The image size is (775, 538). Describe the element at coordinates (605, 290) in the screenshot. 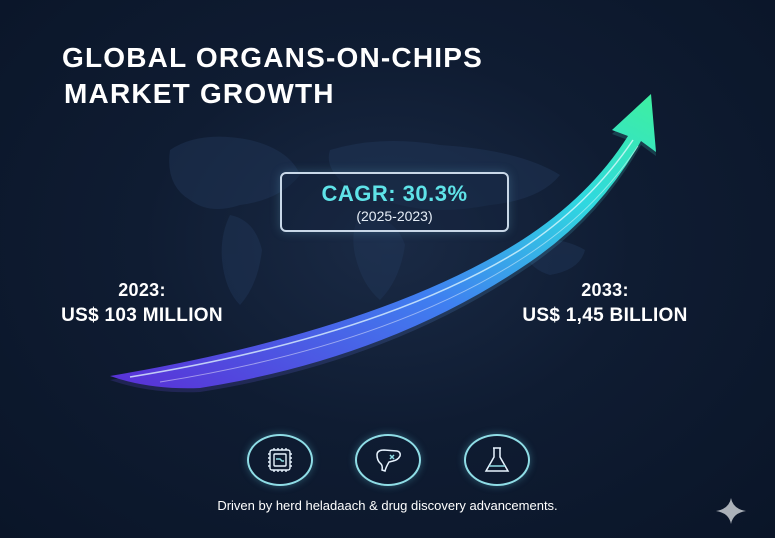

I see `end-year: 2033:` at that location.